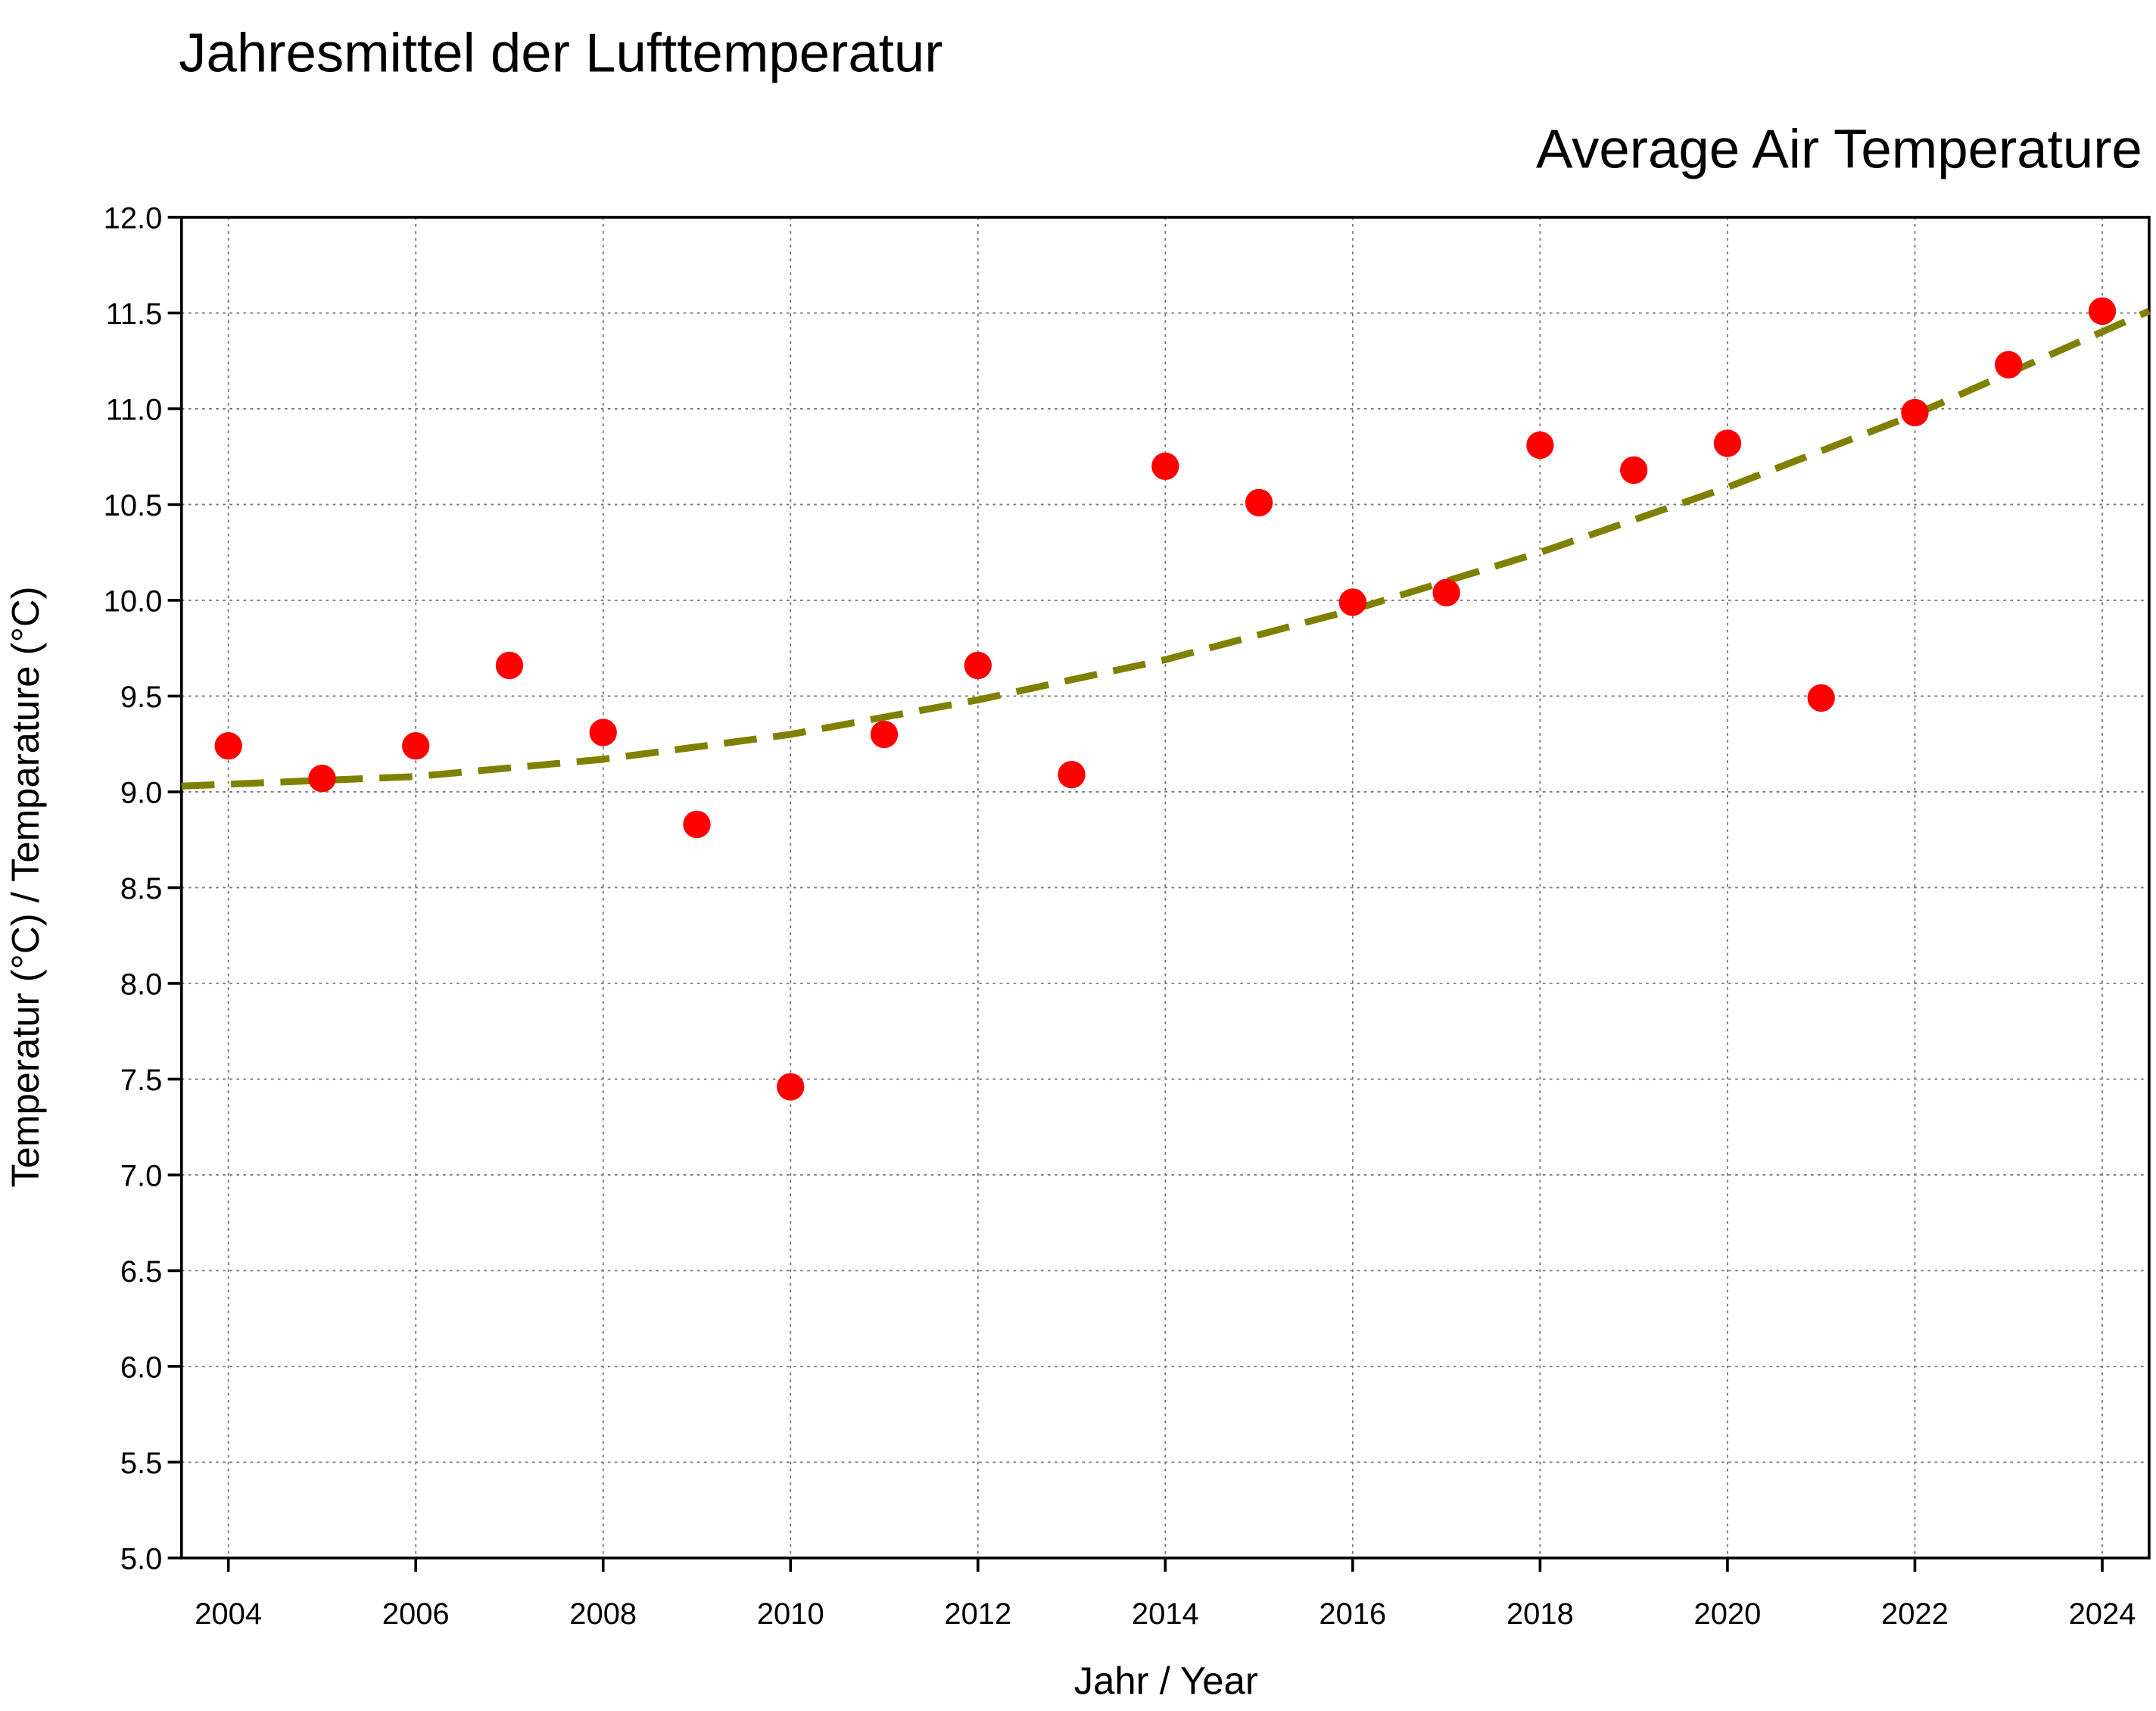  I want to click on y-tick-label: 10.5, so click(133, 505).